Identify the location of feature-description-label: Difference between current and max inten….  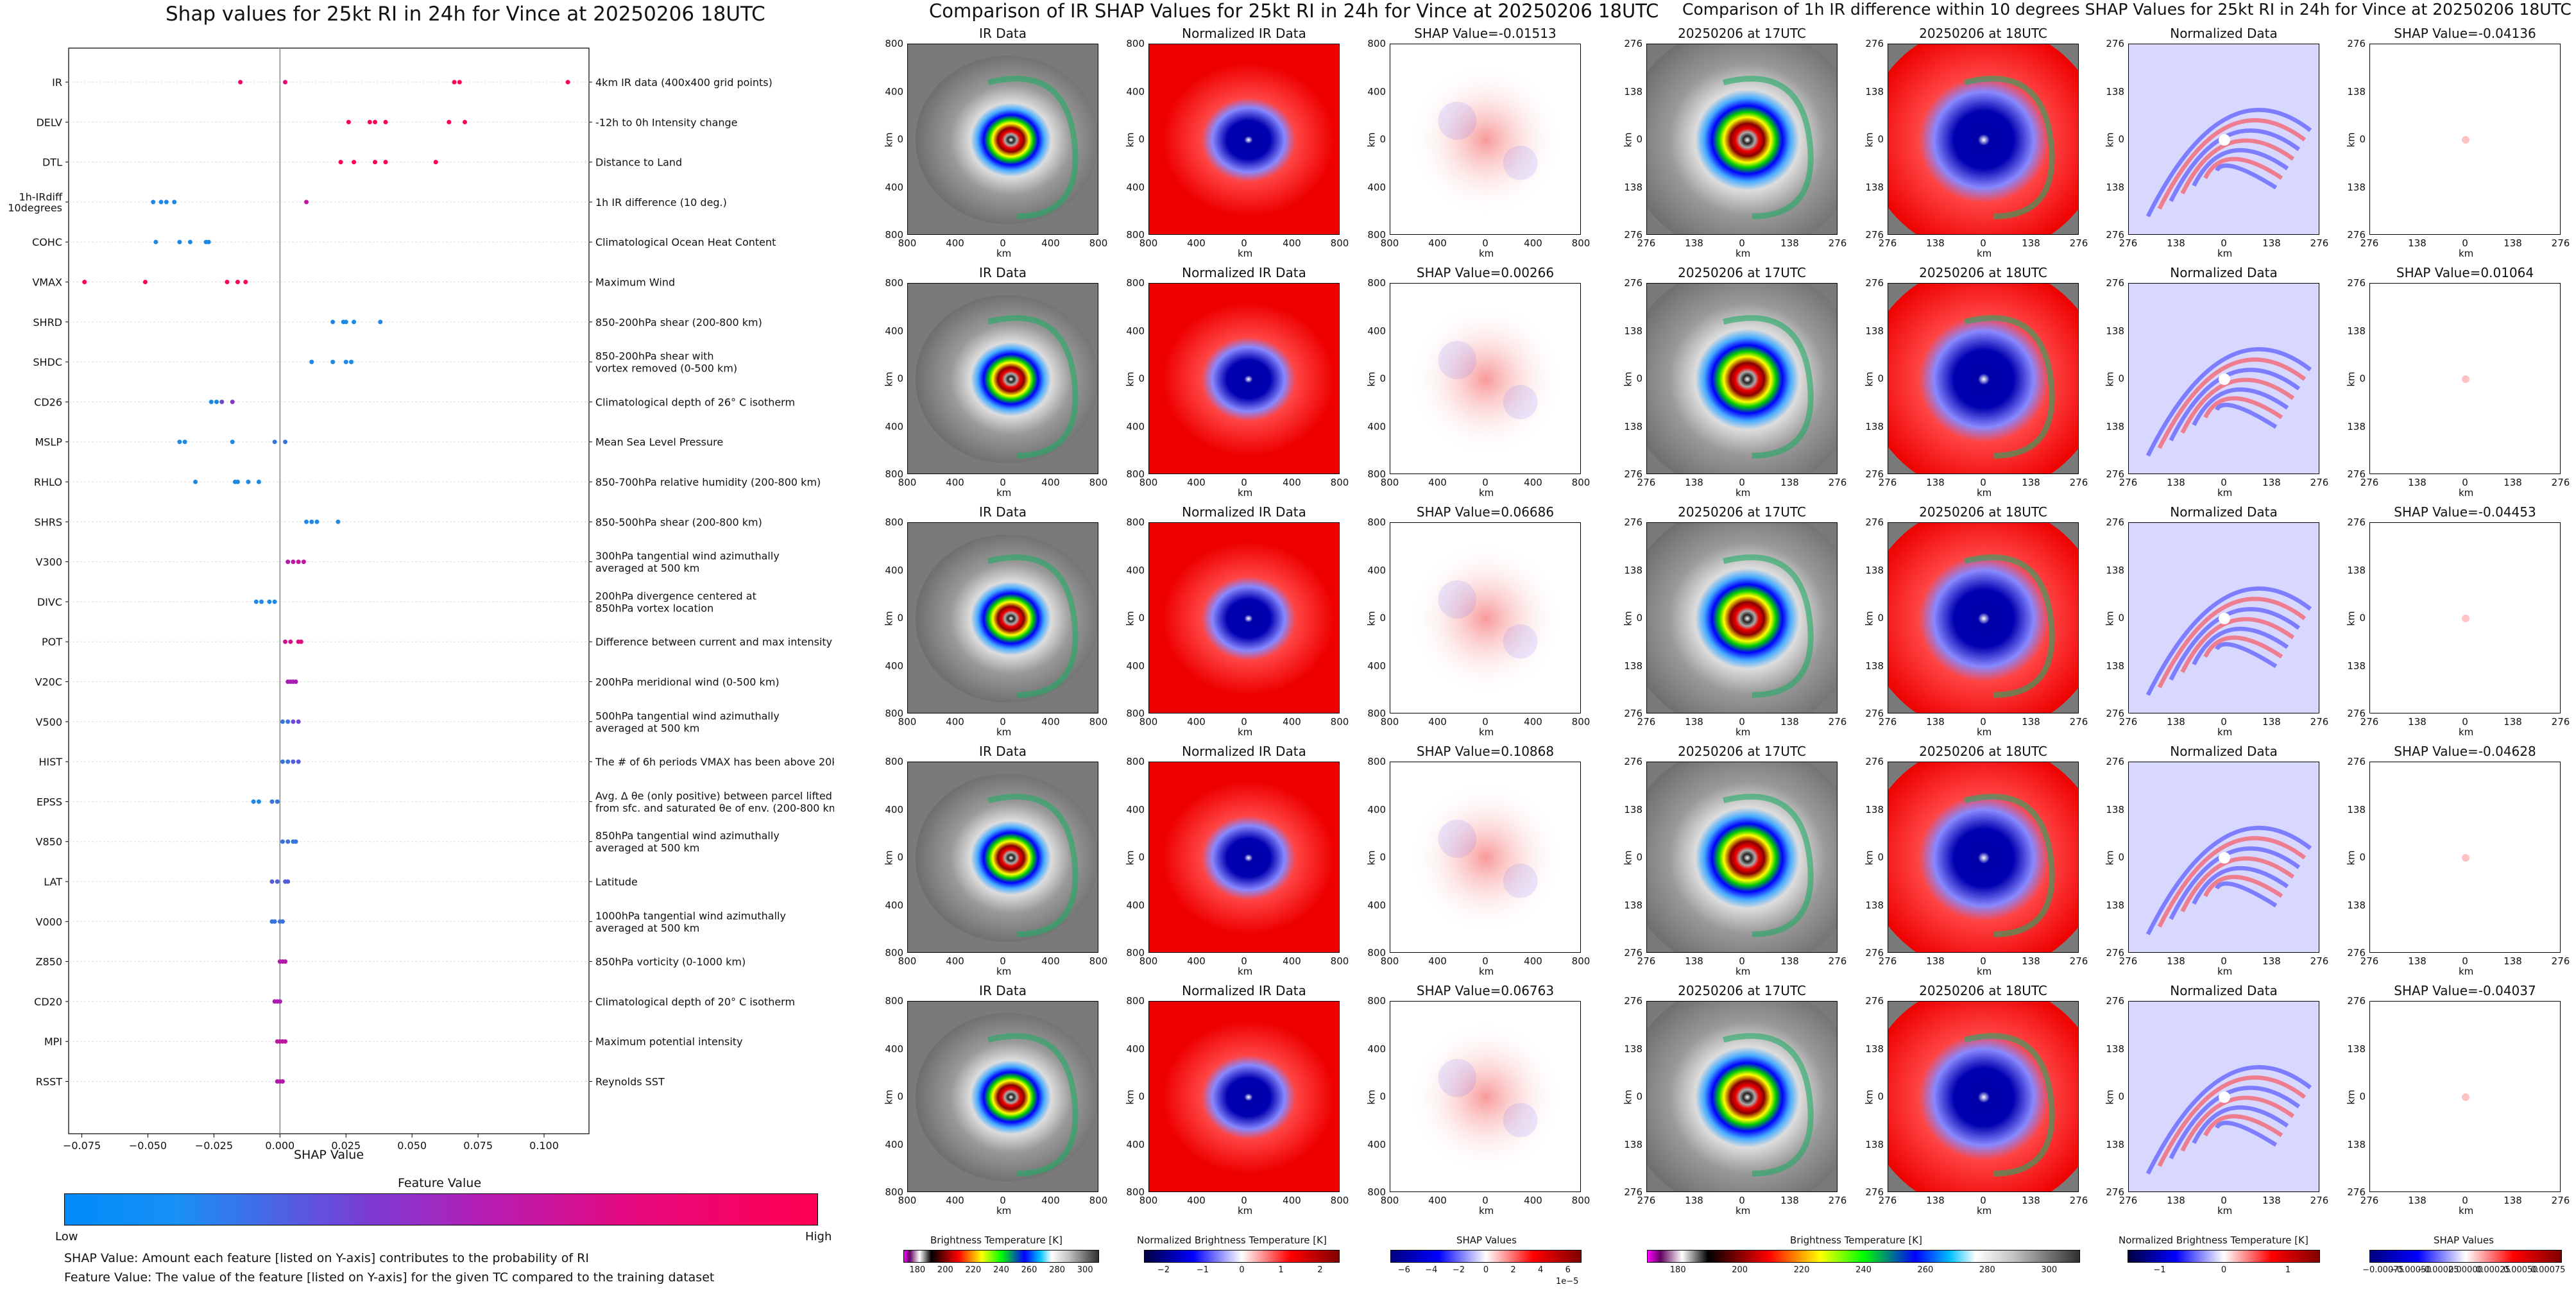
(713, 642).